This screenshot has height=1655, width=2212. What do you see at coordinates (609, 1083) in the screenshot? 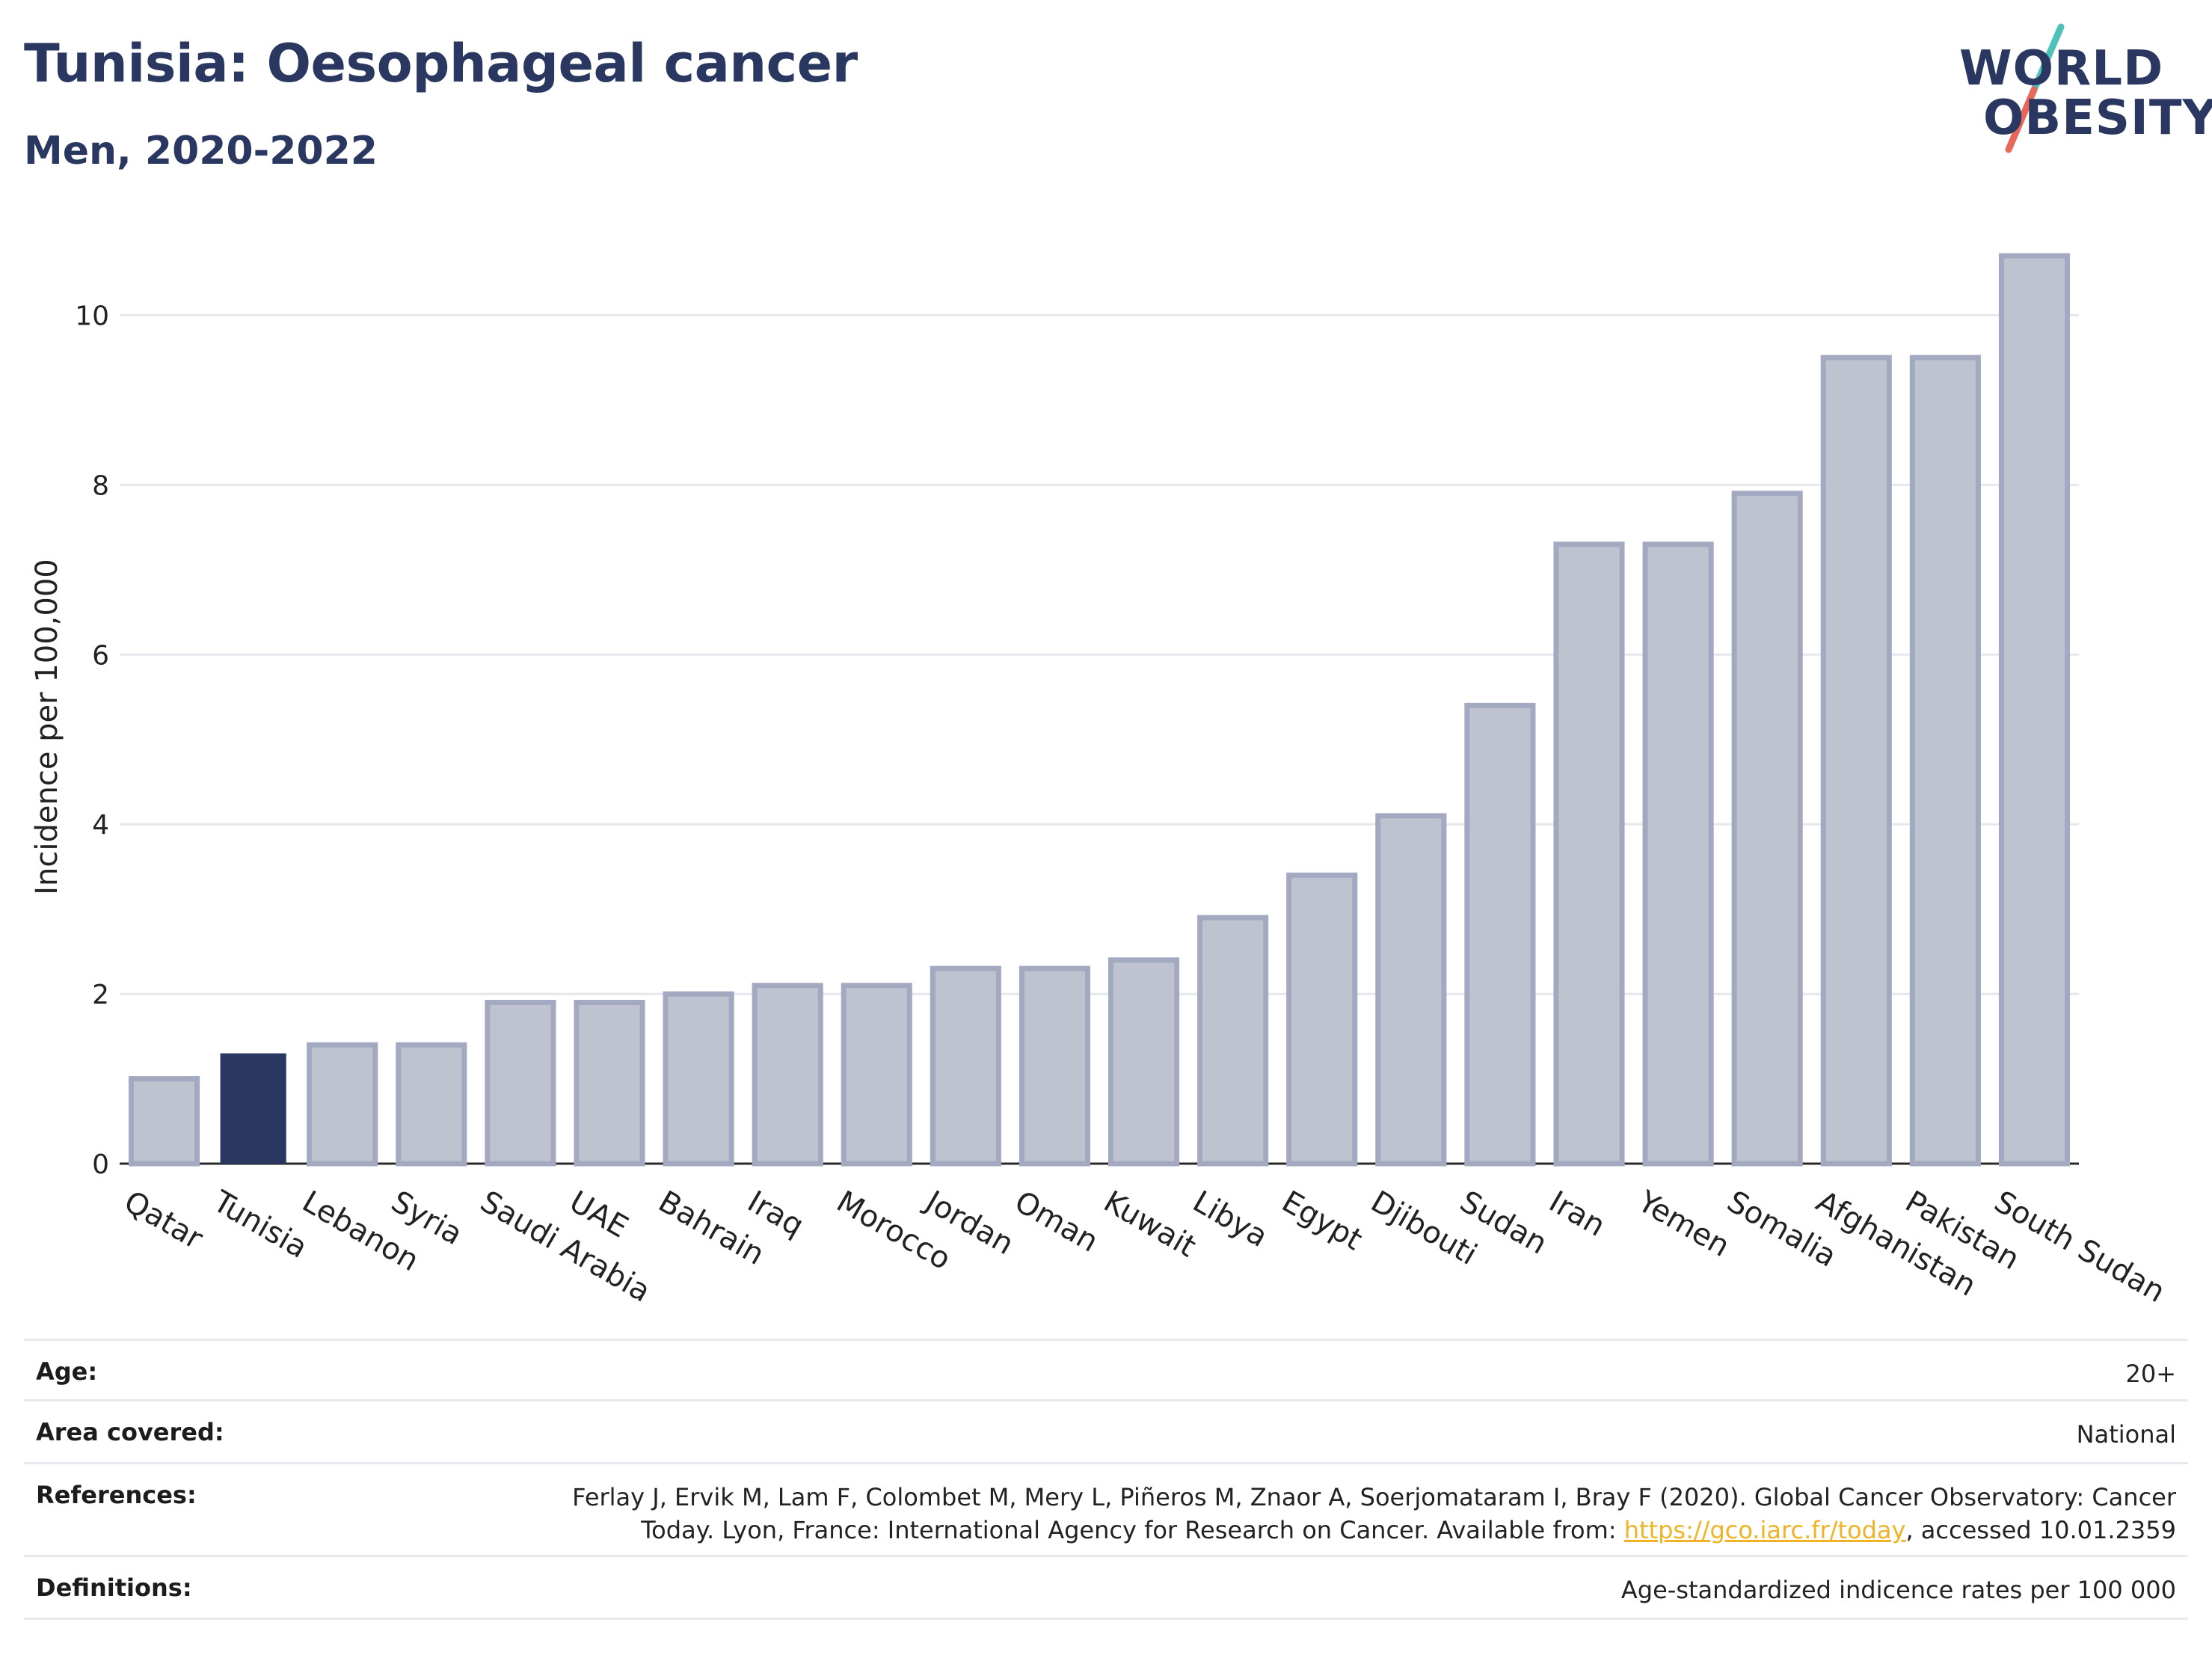
I see `bar-uae` at bounding box center [609, 1083].